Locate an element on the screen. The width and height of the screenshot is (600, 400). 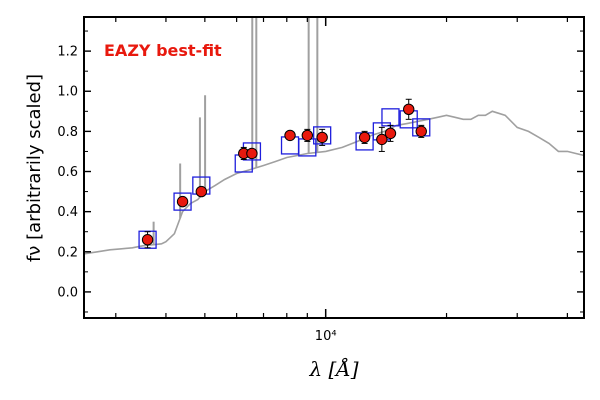
y-tick-label: 1.2 is located at coordinates (67, 52).